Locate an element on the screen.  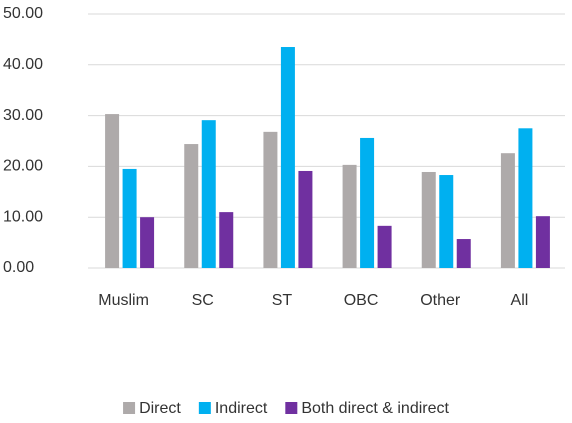
y-tick-label: 40.00 is located at coordinates (23, 64).